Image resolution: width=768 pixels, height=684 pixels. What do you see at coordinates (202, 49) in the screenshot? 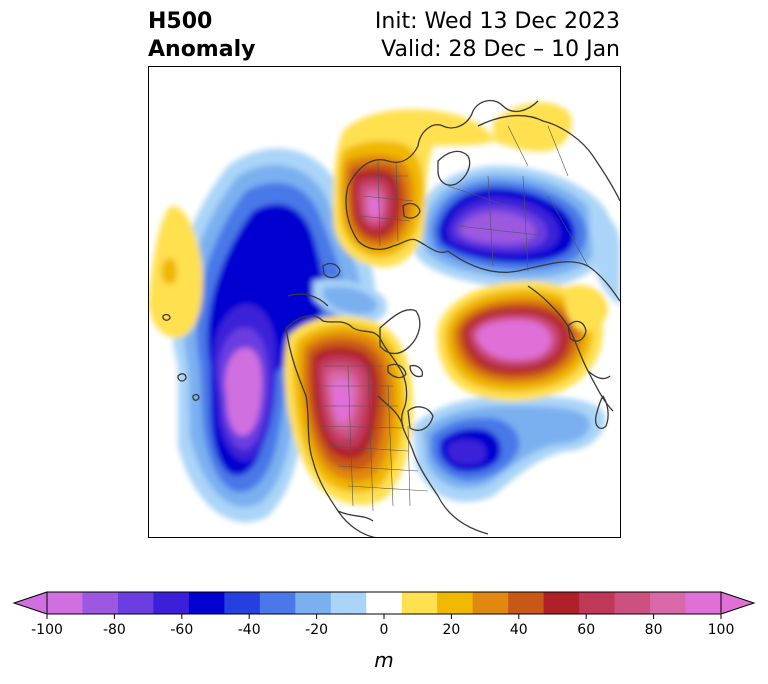
I see `title-line-2: Anomaly` at bounding box center [202, 49].